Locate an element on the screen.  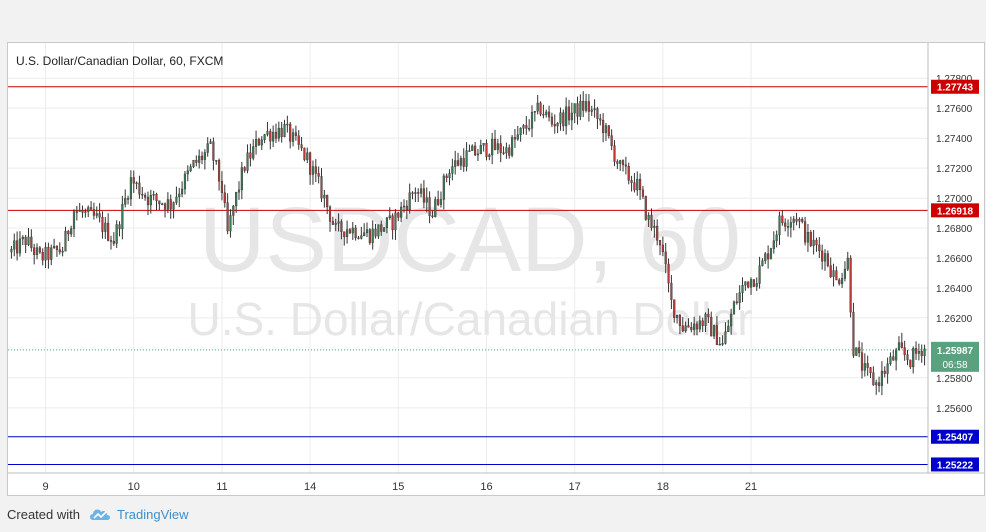
x-tick-label: 15 is located at coordinates (398, 487).